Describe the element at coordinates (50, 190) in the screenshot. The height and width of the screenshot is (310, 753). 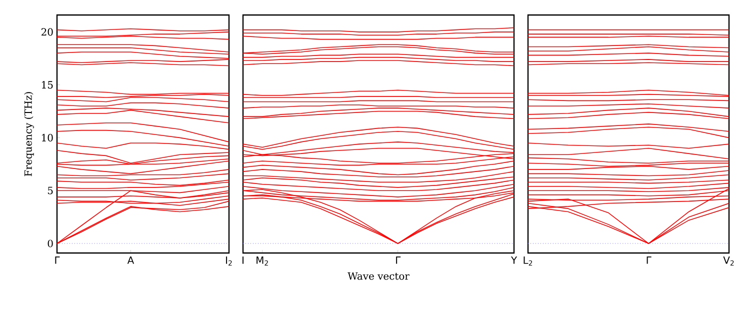
I see `y-tick-label: 5` at that location.